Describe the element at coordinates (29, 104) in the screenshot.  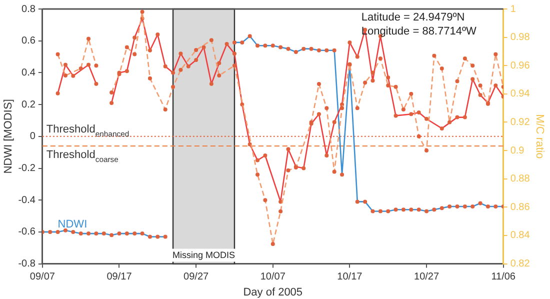
I see `y-tick-label: 0.2` at that location.